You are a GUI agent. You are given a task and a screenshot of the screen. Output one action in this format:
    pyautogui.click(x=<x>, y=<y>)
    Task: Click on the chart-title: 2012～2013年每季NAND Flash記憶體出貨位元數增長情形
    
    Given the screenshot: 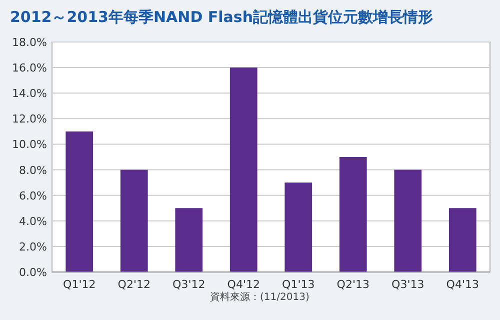 What is the action you would take?
    pyautogui.click(x=222, y=17)
    